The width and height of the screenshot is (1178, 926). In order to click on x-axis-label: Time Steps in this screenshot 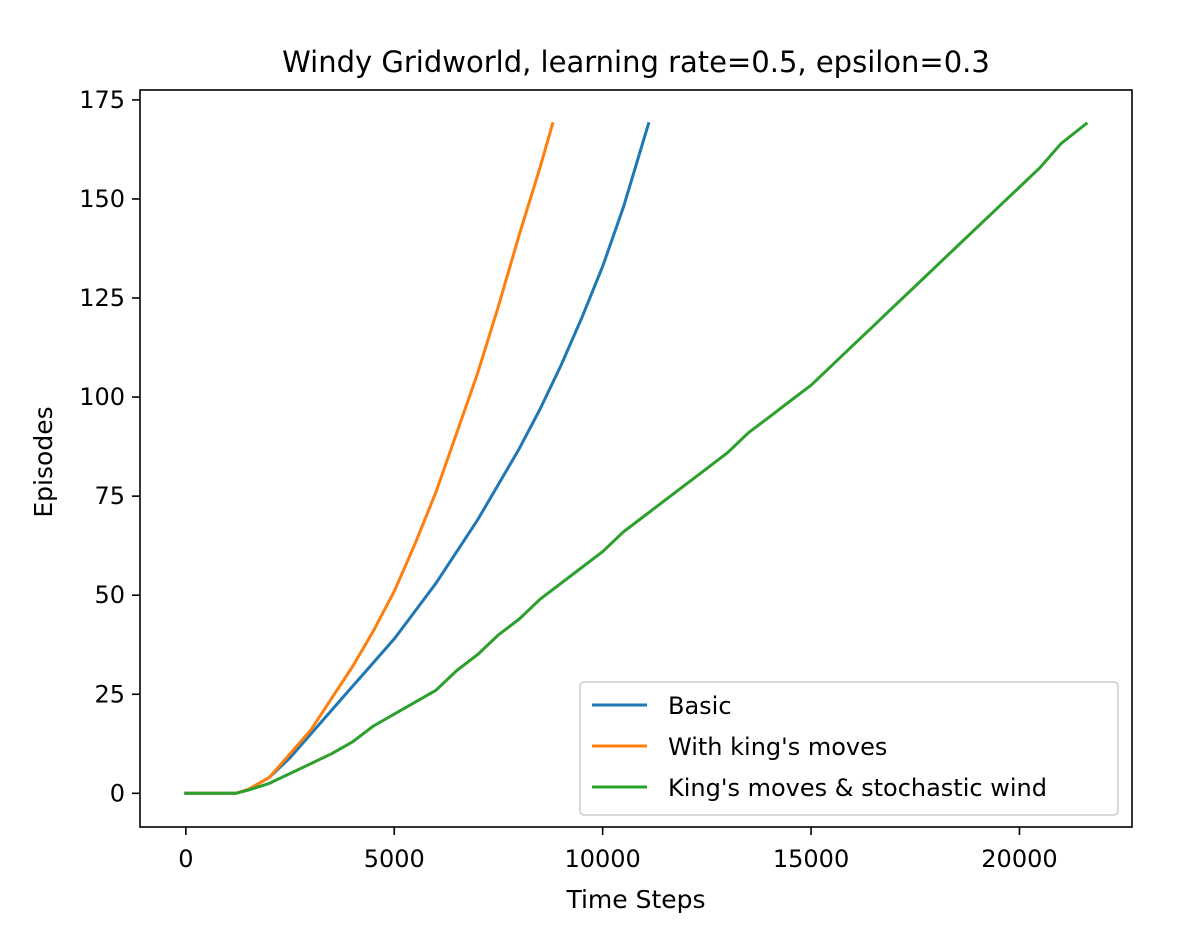, I will do `click(635, 899)`.